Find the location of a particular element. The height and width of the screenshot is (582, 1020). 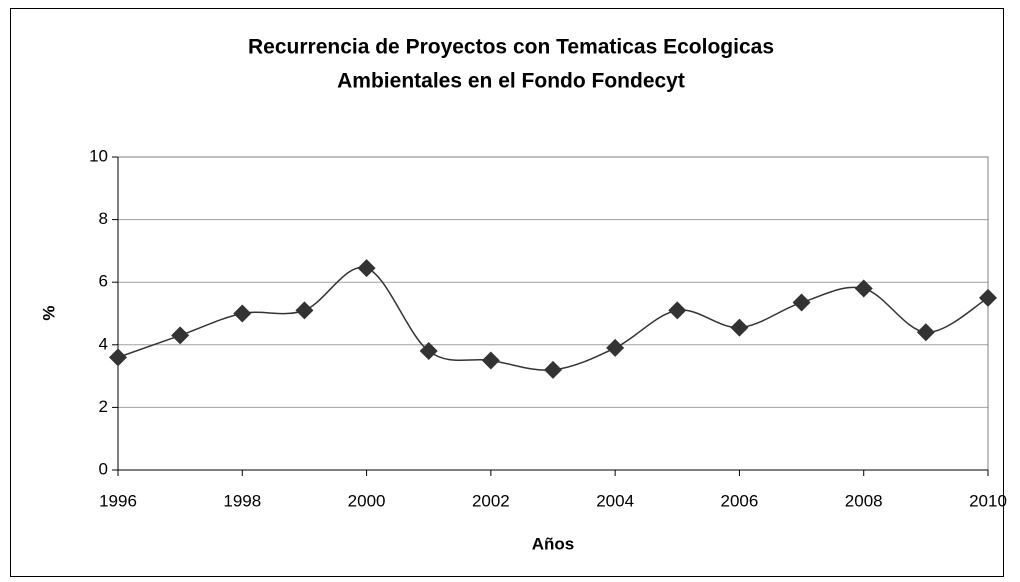

y-tick-label: 2 is located at coordinates (103, 406).